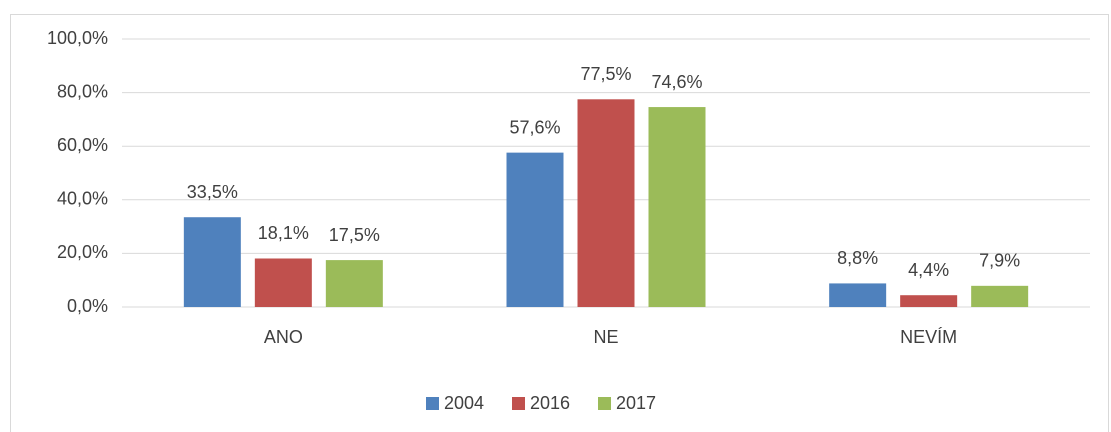  Describe the element at coordinates (550, 403) in the screenshot. I see `legend-label: 2016` at that location.